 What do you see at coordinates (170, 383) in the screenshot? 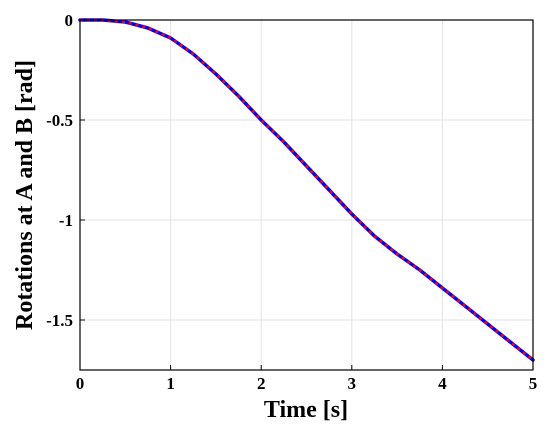
I see `x-tick-label: 1` at bounding box center [170, 383].